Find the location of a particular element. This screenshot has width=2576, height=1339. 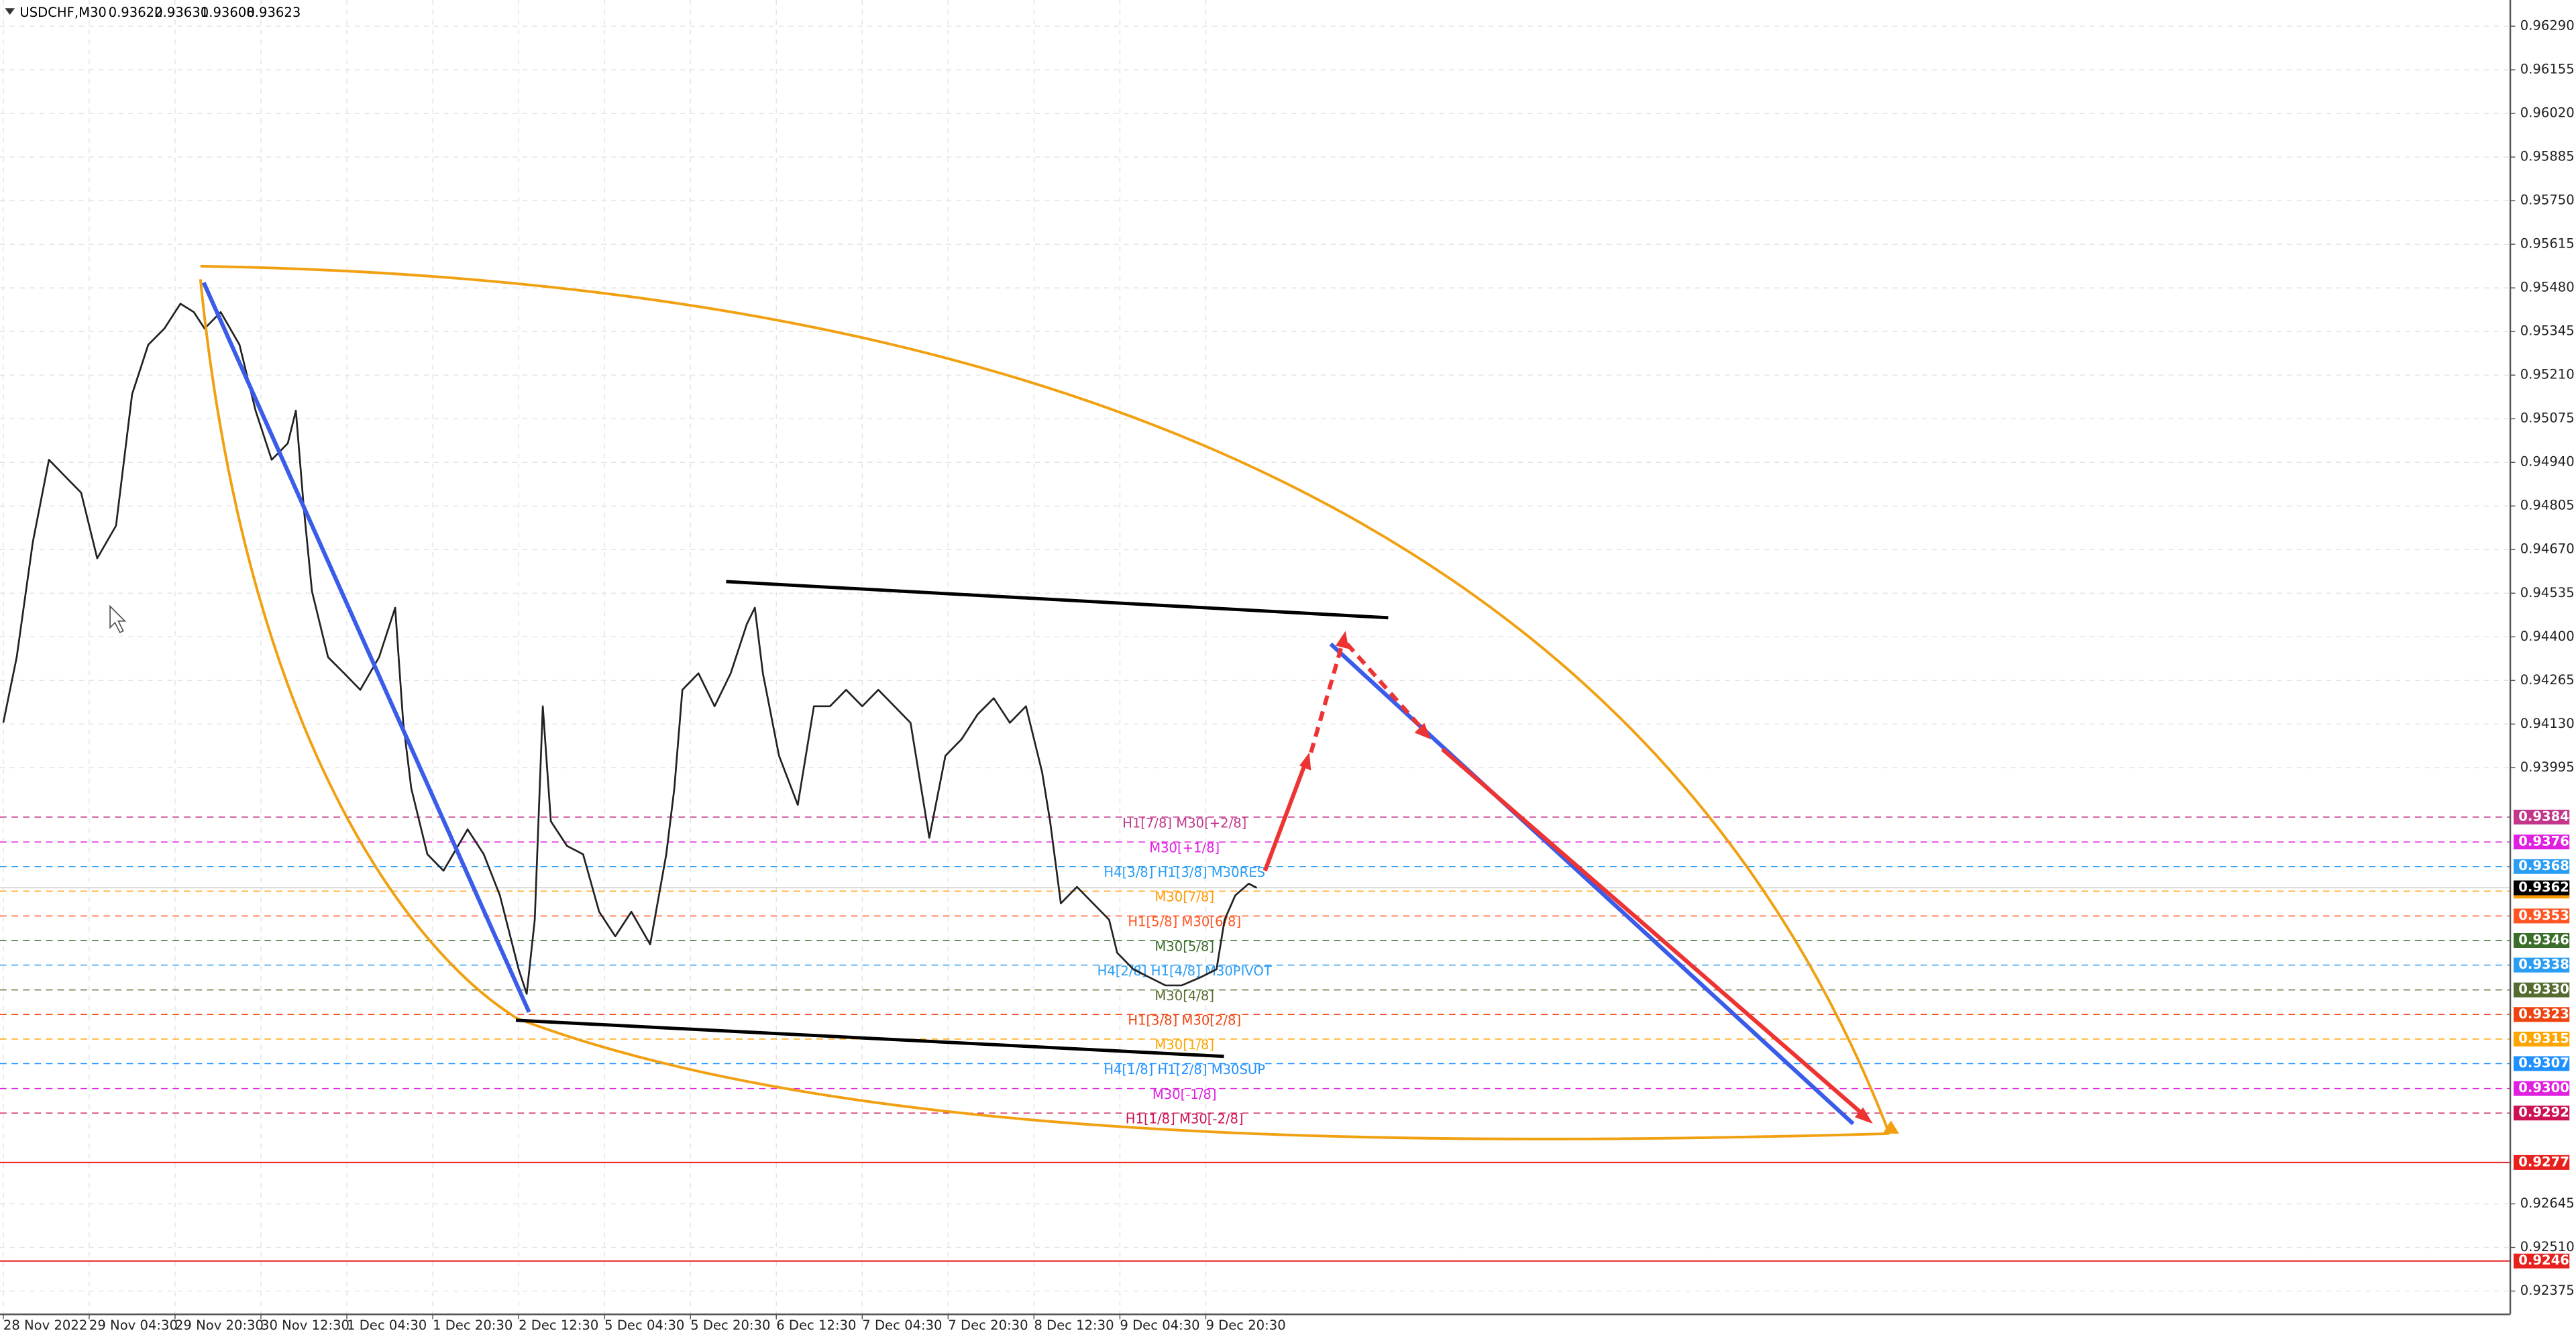

time-tick-label: 29 Nov 20:30 is located at coordinates (219, 1325).